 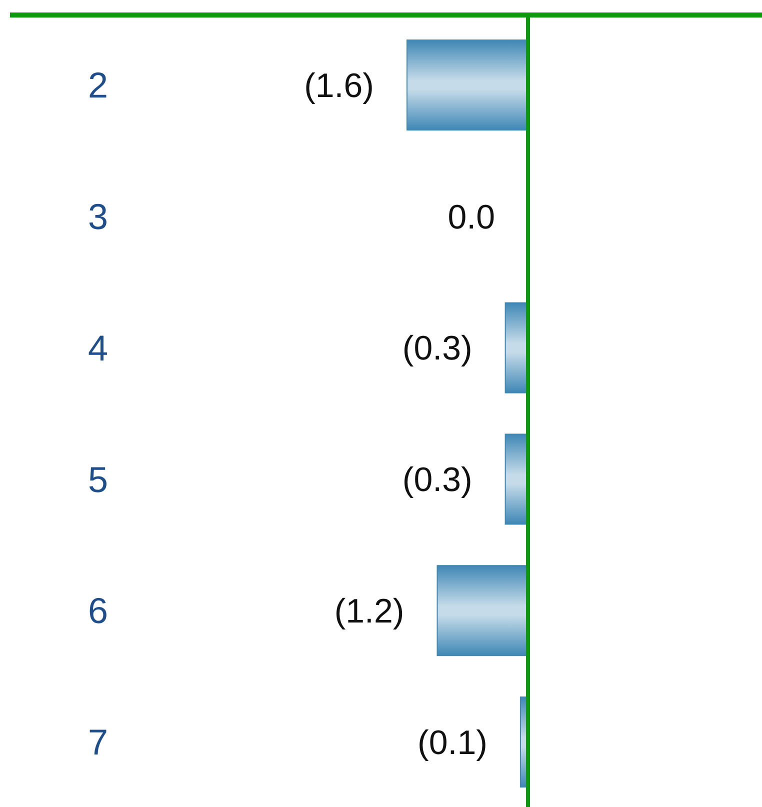 What do you see at coordinates (339, 85) in the screenshot?
I see `data-label: (1.6)` at bounding box center [339, 85].